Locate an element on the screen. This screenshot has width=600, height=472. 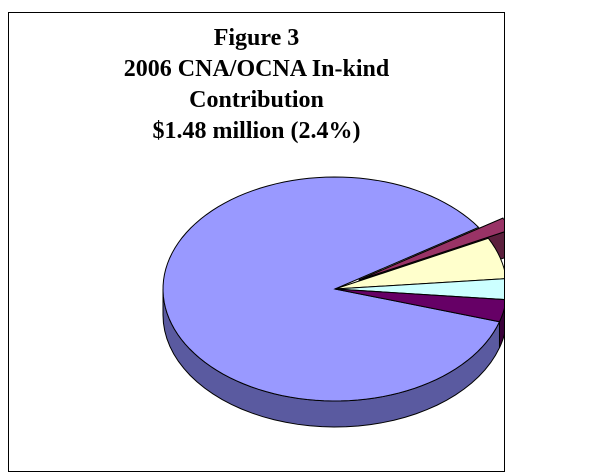
title-line-1: Figure 3 is located at coordinates (256, 38).